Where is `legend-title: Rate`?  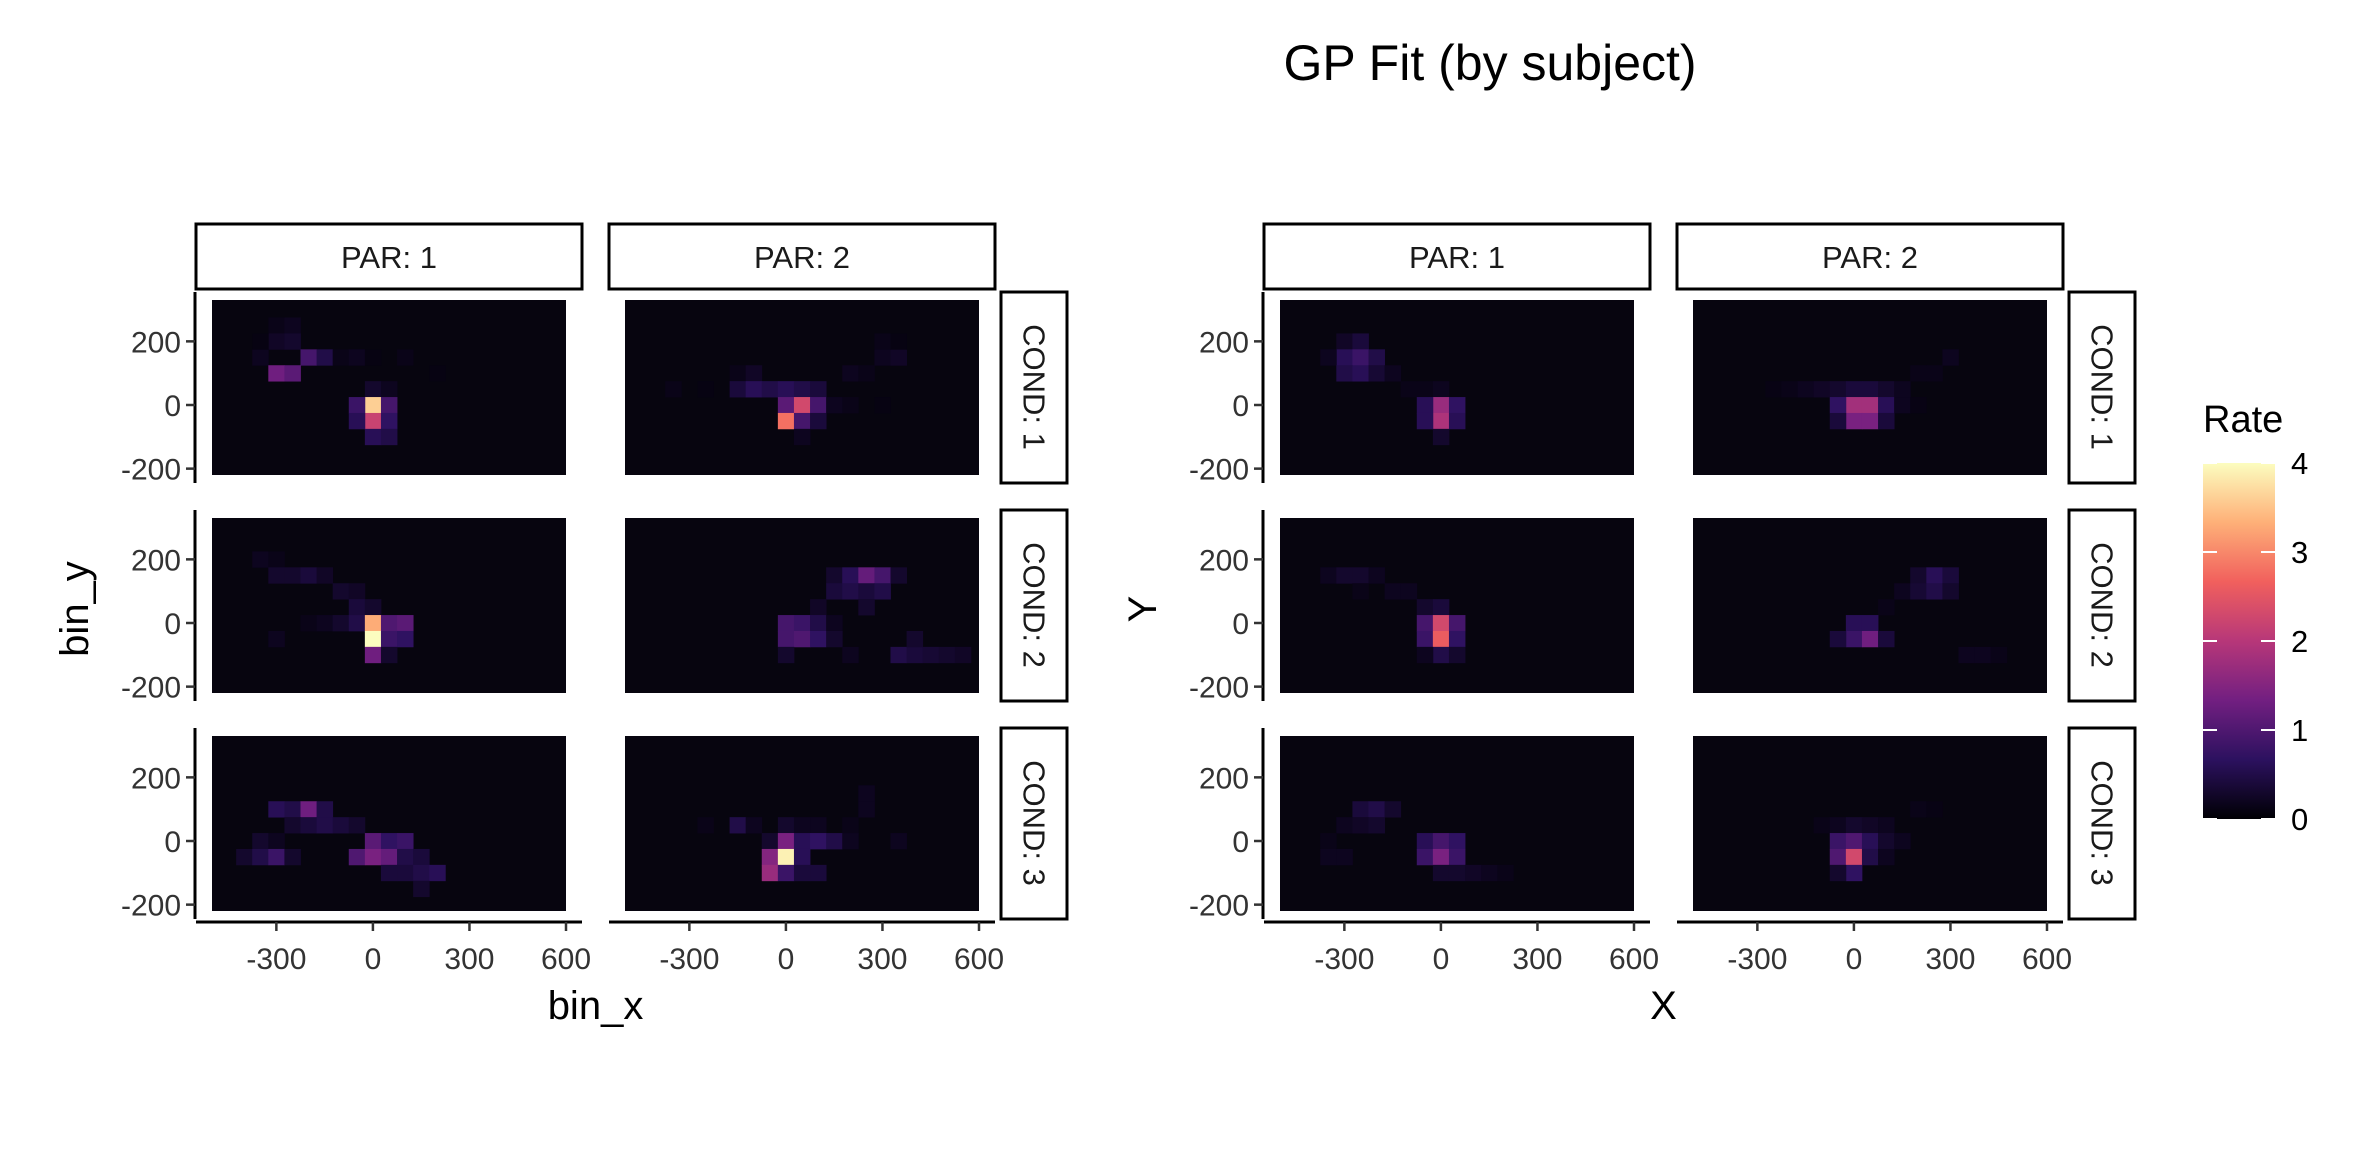 legend-title: Rate is located at coordinates (2243, 420).